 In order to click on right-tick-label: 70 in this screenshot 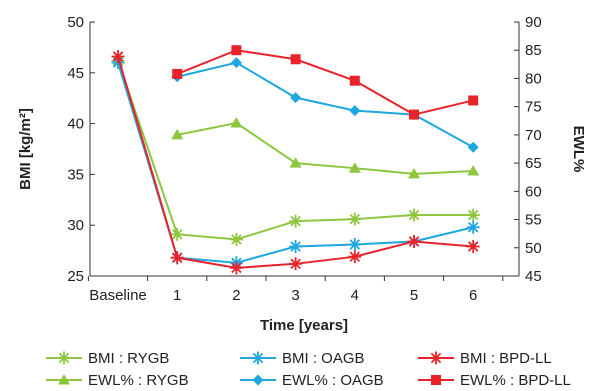, I will do `click(533, 135)`.